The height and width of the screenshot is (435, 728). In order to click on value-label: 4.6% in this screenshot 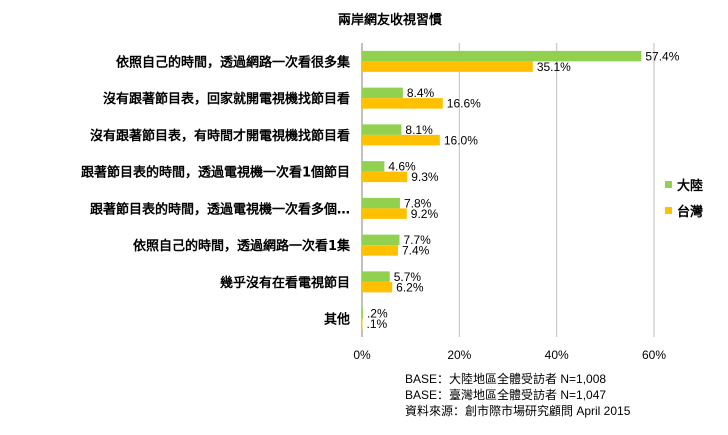, I will do `click(402, 167)`.